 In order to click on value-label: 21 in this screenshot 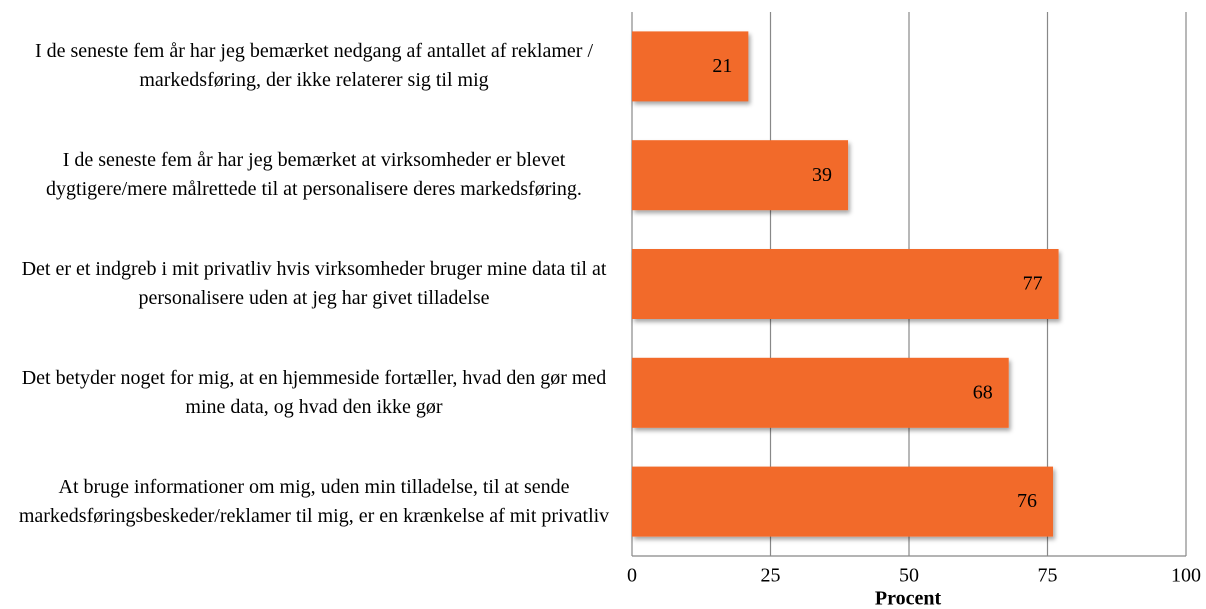, I will do `click(722, 66)`.